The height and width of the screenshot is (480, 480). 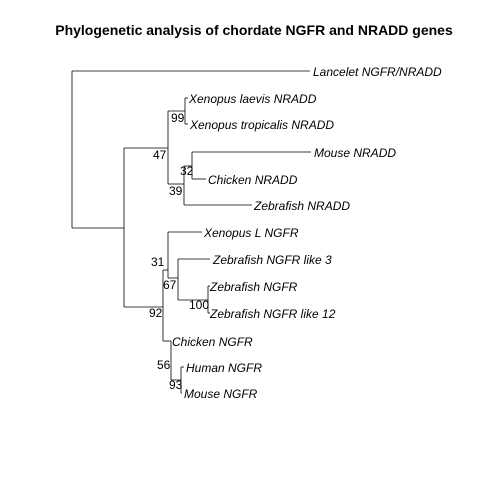 What do you see at coordinates (253, 180) in the screenshot?
I see `leaf-chicken-nradd: Chicken NRADD` at bounding box center [253, 180].